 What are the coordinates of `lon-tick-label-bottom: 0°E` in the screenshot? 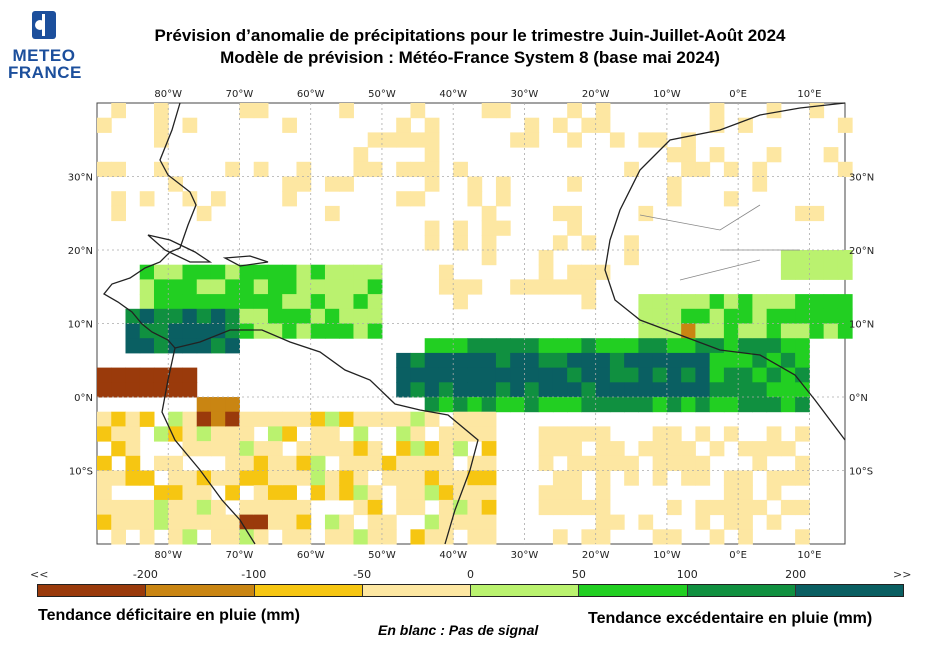 It's located at (738, 555).